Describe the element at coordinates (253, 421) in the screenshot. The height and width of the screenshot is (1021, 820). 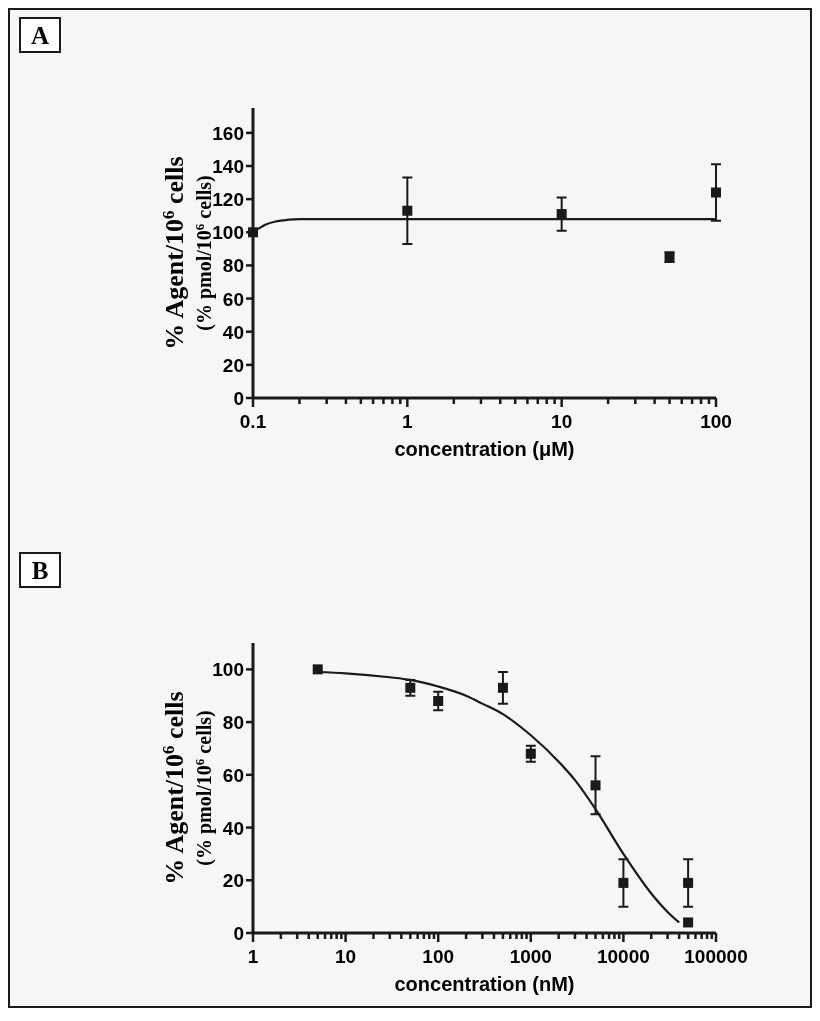
I see `x-tick-label: 0.1` at that location.